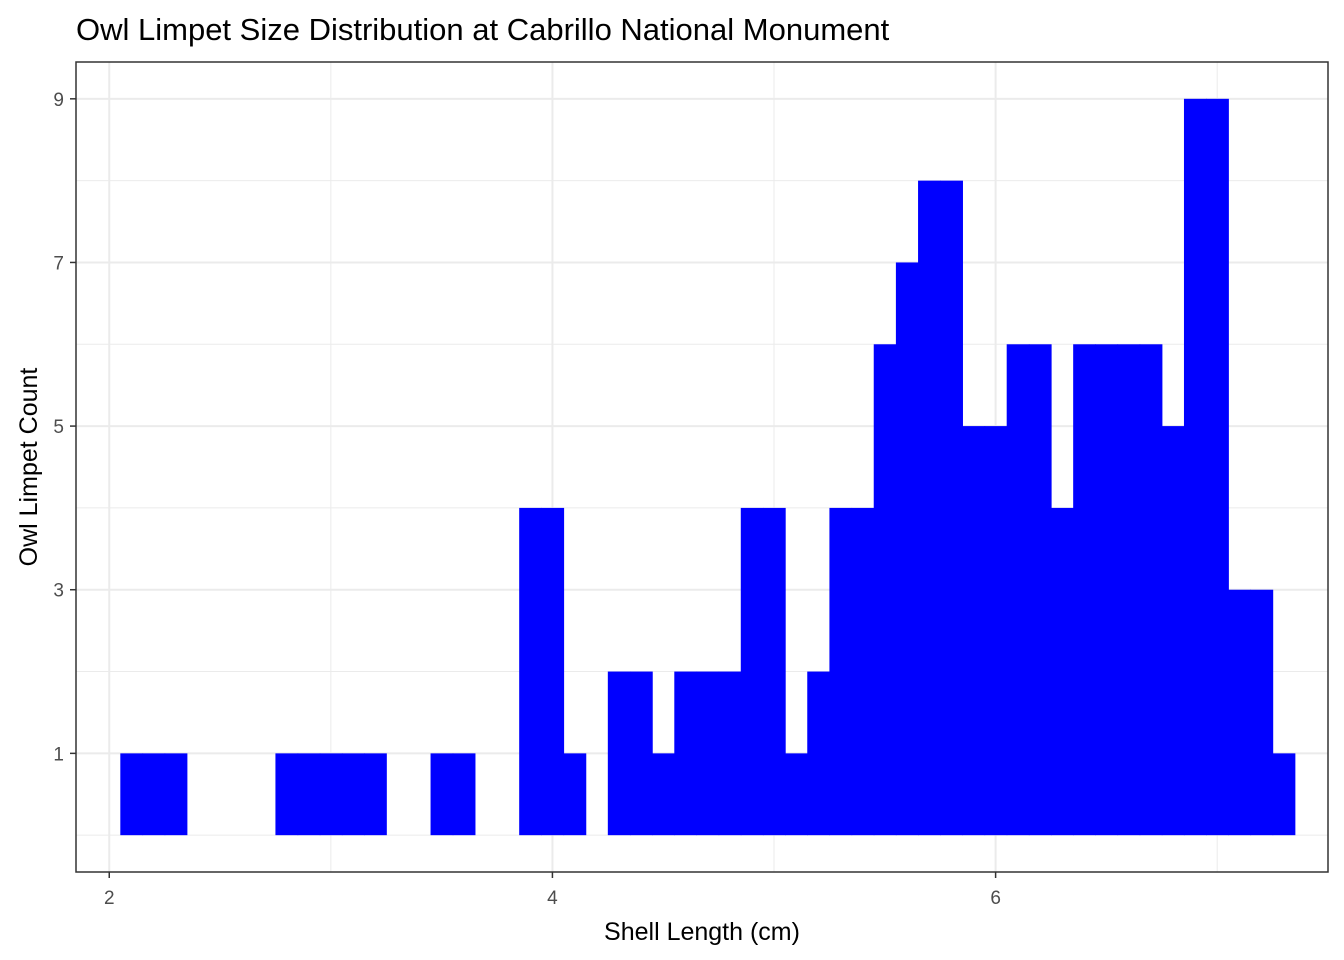 The image size is (1344, 960). Describe the element at coordinates (58, 591) in the screenshot. I see `y-tick-label: 3` at that location.